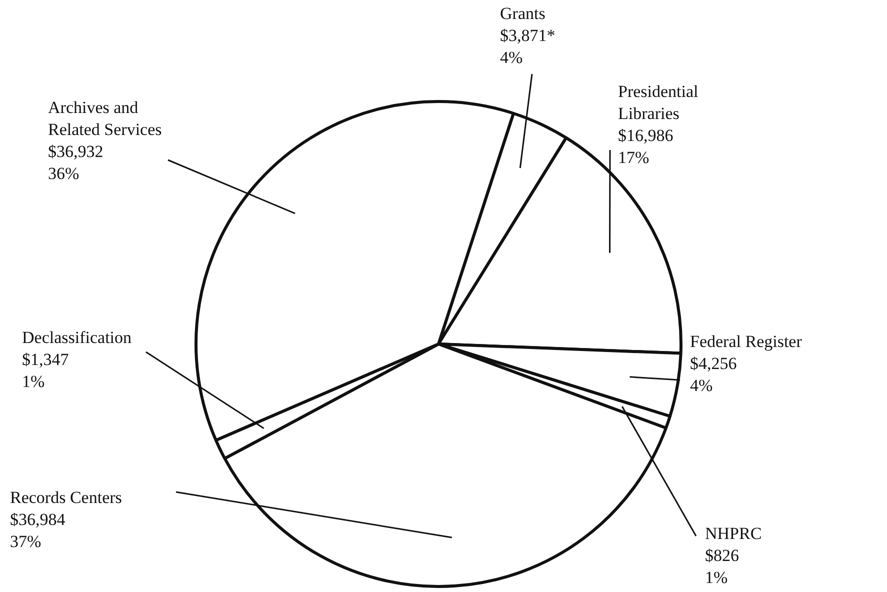 The image size is (887, 592). Describe the element at coordinates (105, 118) in the screenshot. I see `slice-label: Archives and Related Services` at that location.